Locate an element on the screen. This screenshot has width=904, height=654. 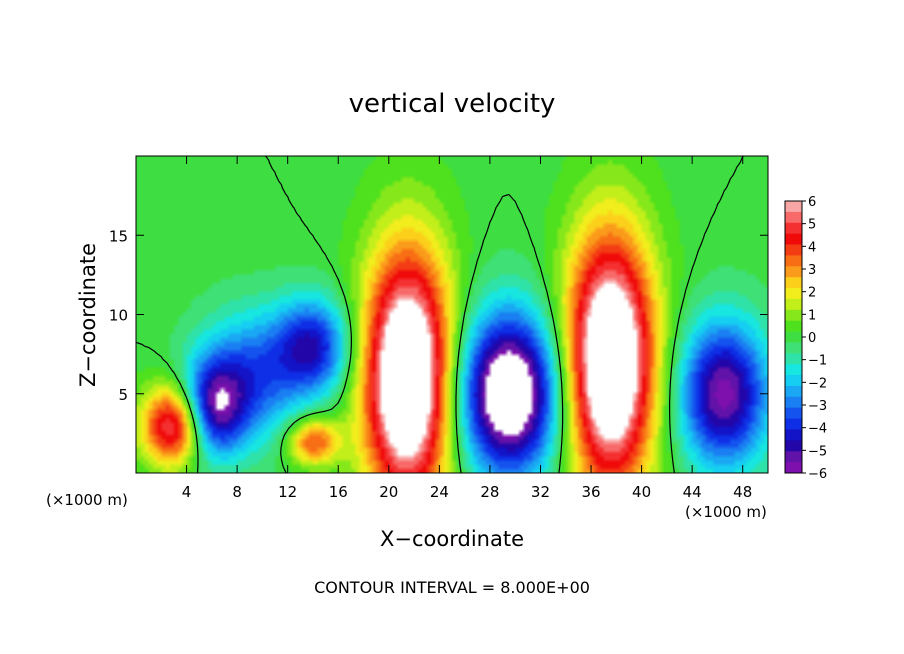
colorbar-tick-label: −3 is located at coordinates (817, 406).